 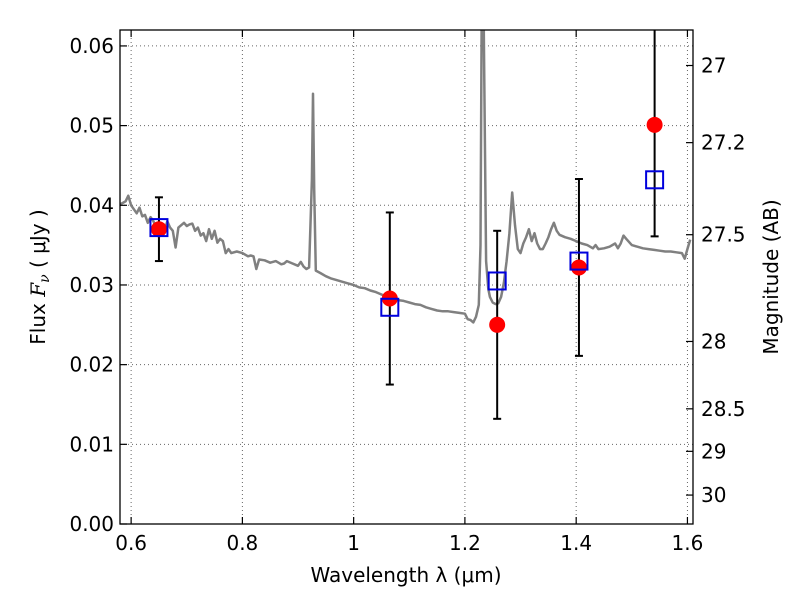 I want to click on y-axis-label-subscript: ν, so click(x=45, y=278).